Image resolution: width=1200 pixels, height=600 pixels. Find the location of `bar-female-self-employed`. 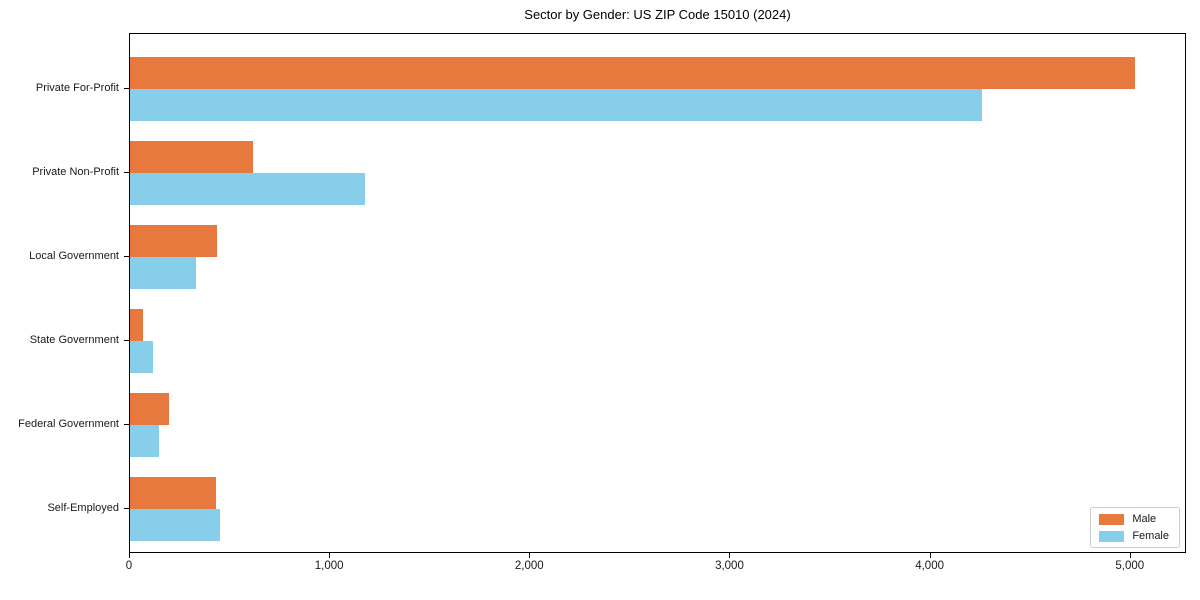

bar-female-self-employed is located at coordinates (175, 525).